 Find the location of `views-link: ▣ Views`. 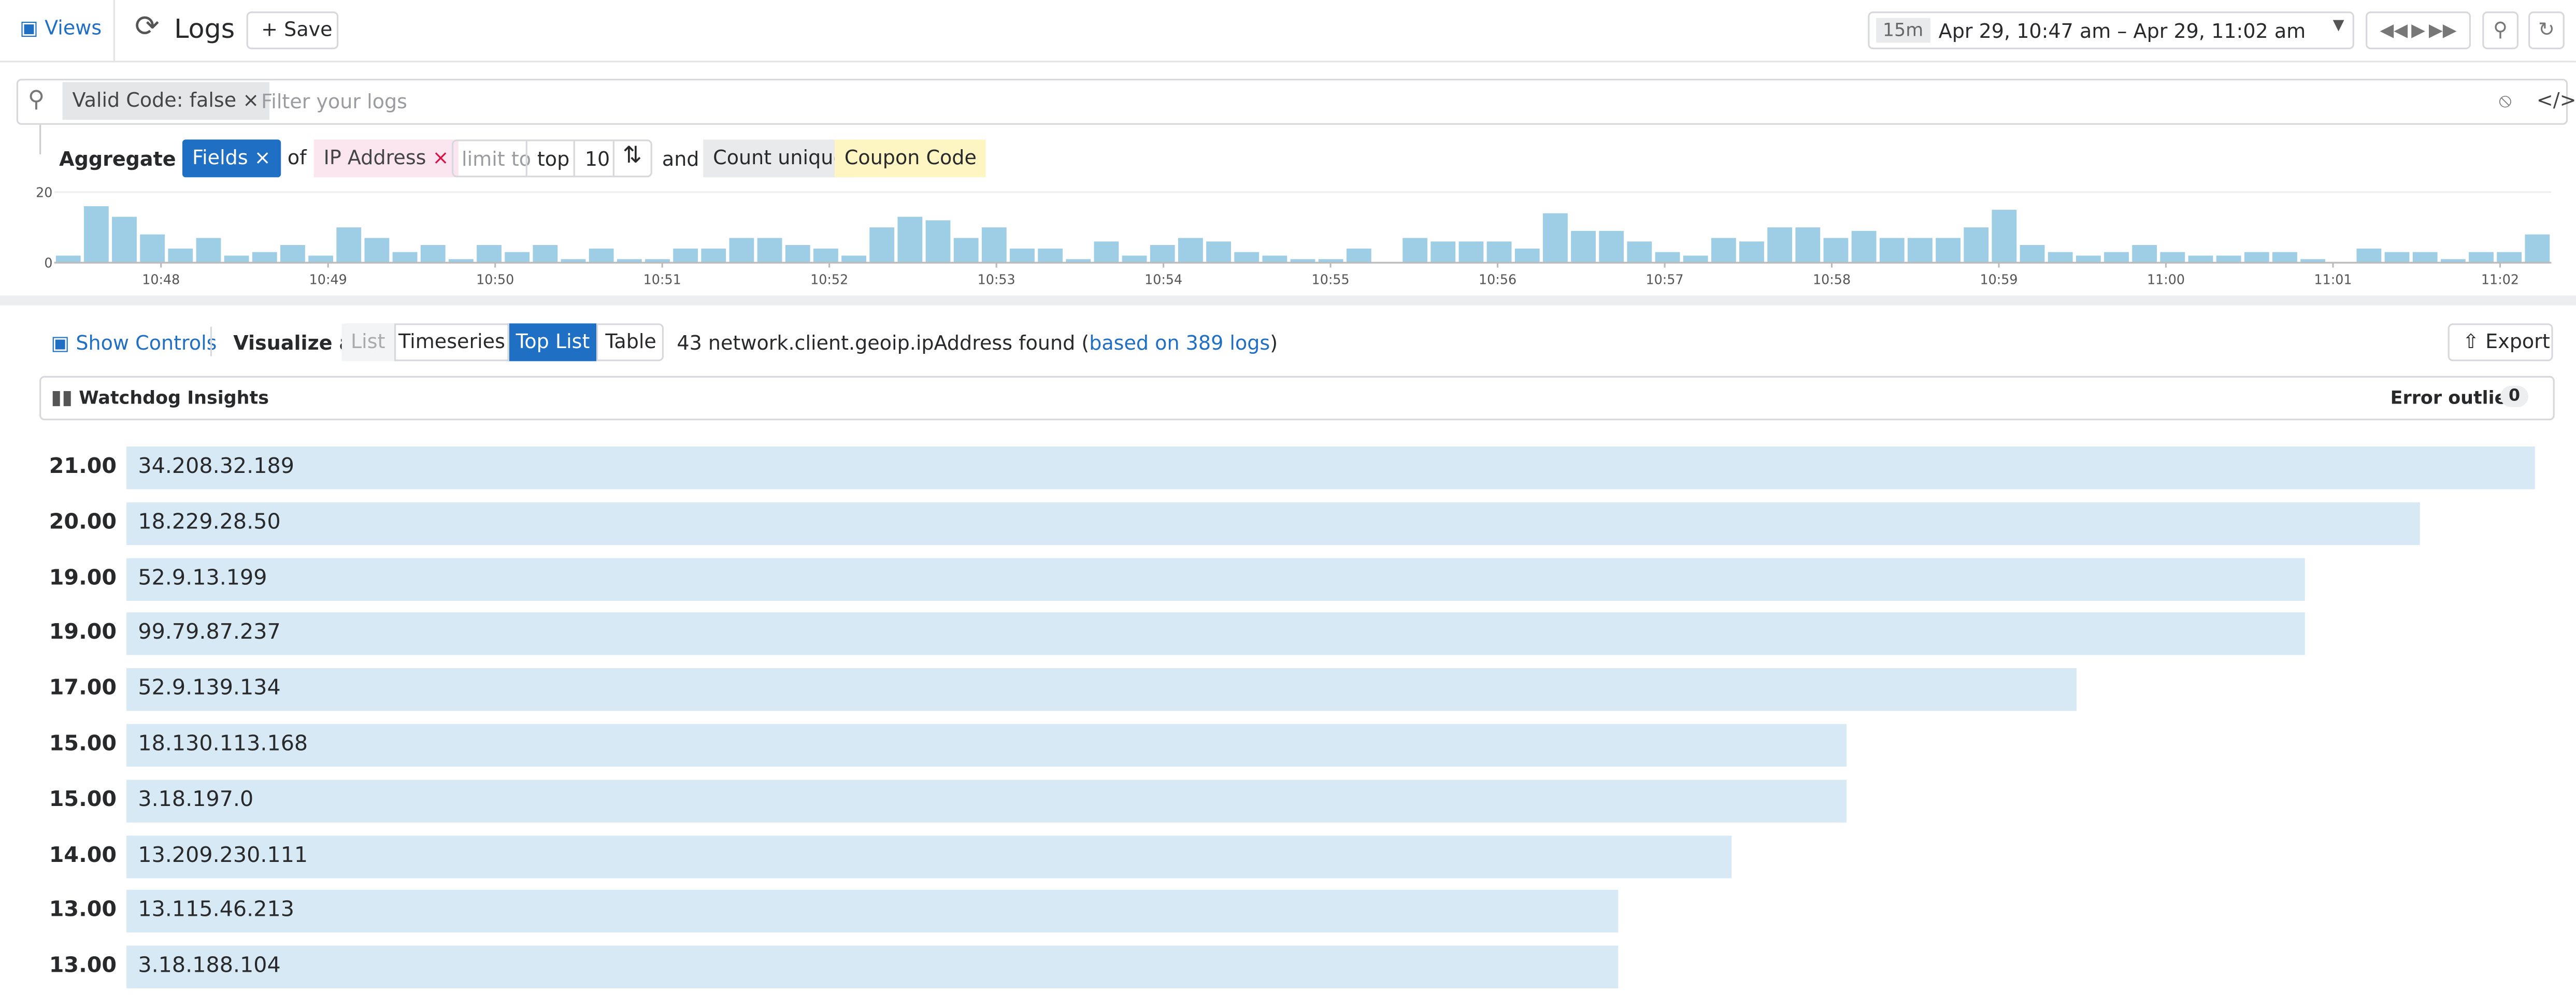

views-link: ▣ Views is located at coordinates (61, 28).